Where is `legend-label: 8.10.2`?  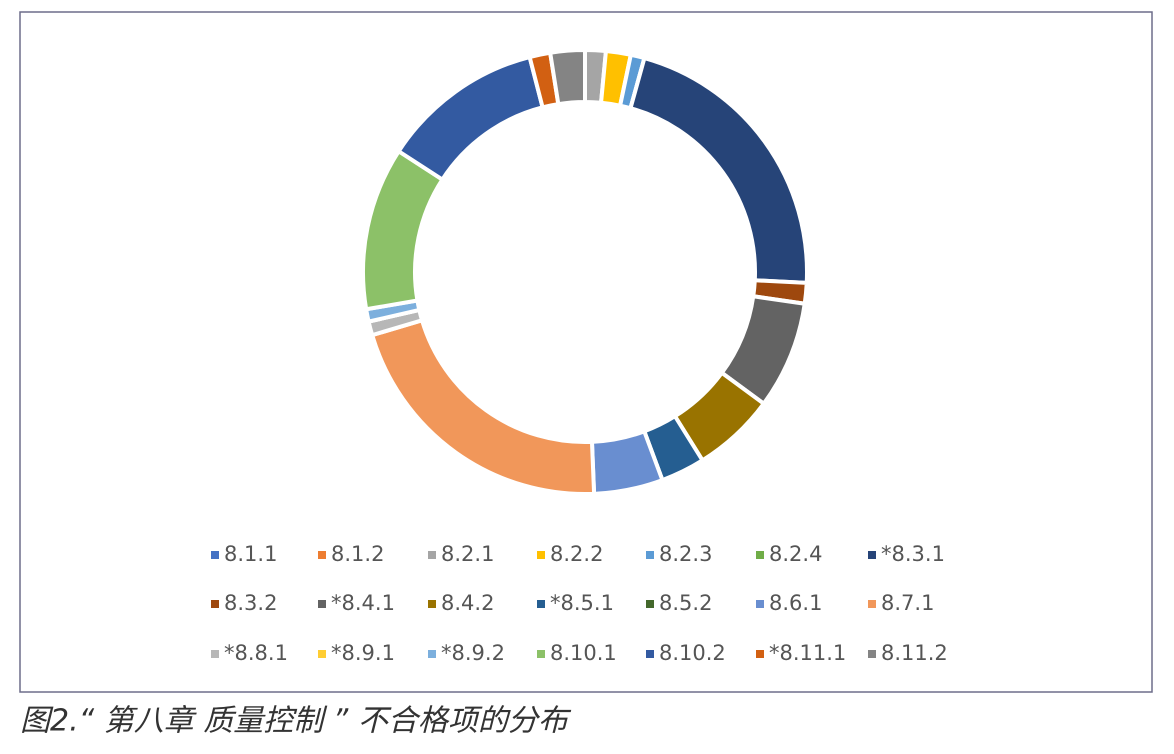 legend-label: 8.10.2 is located at coordinates (692, 653).